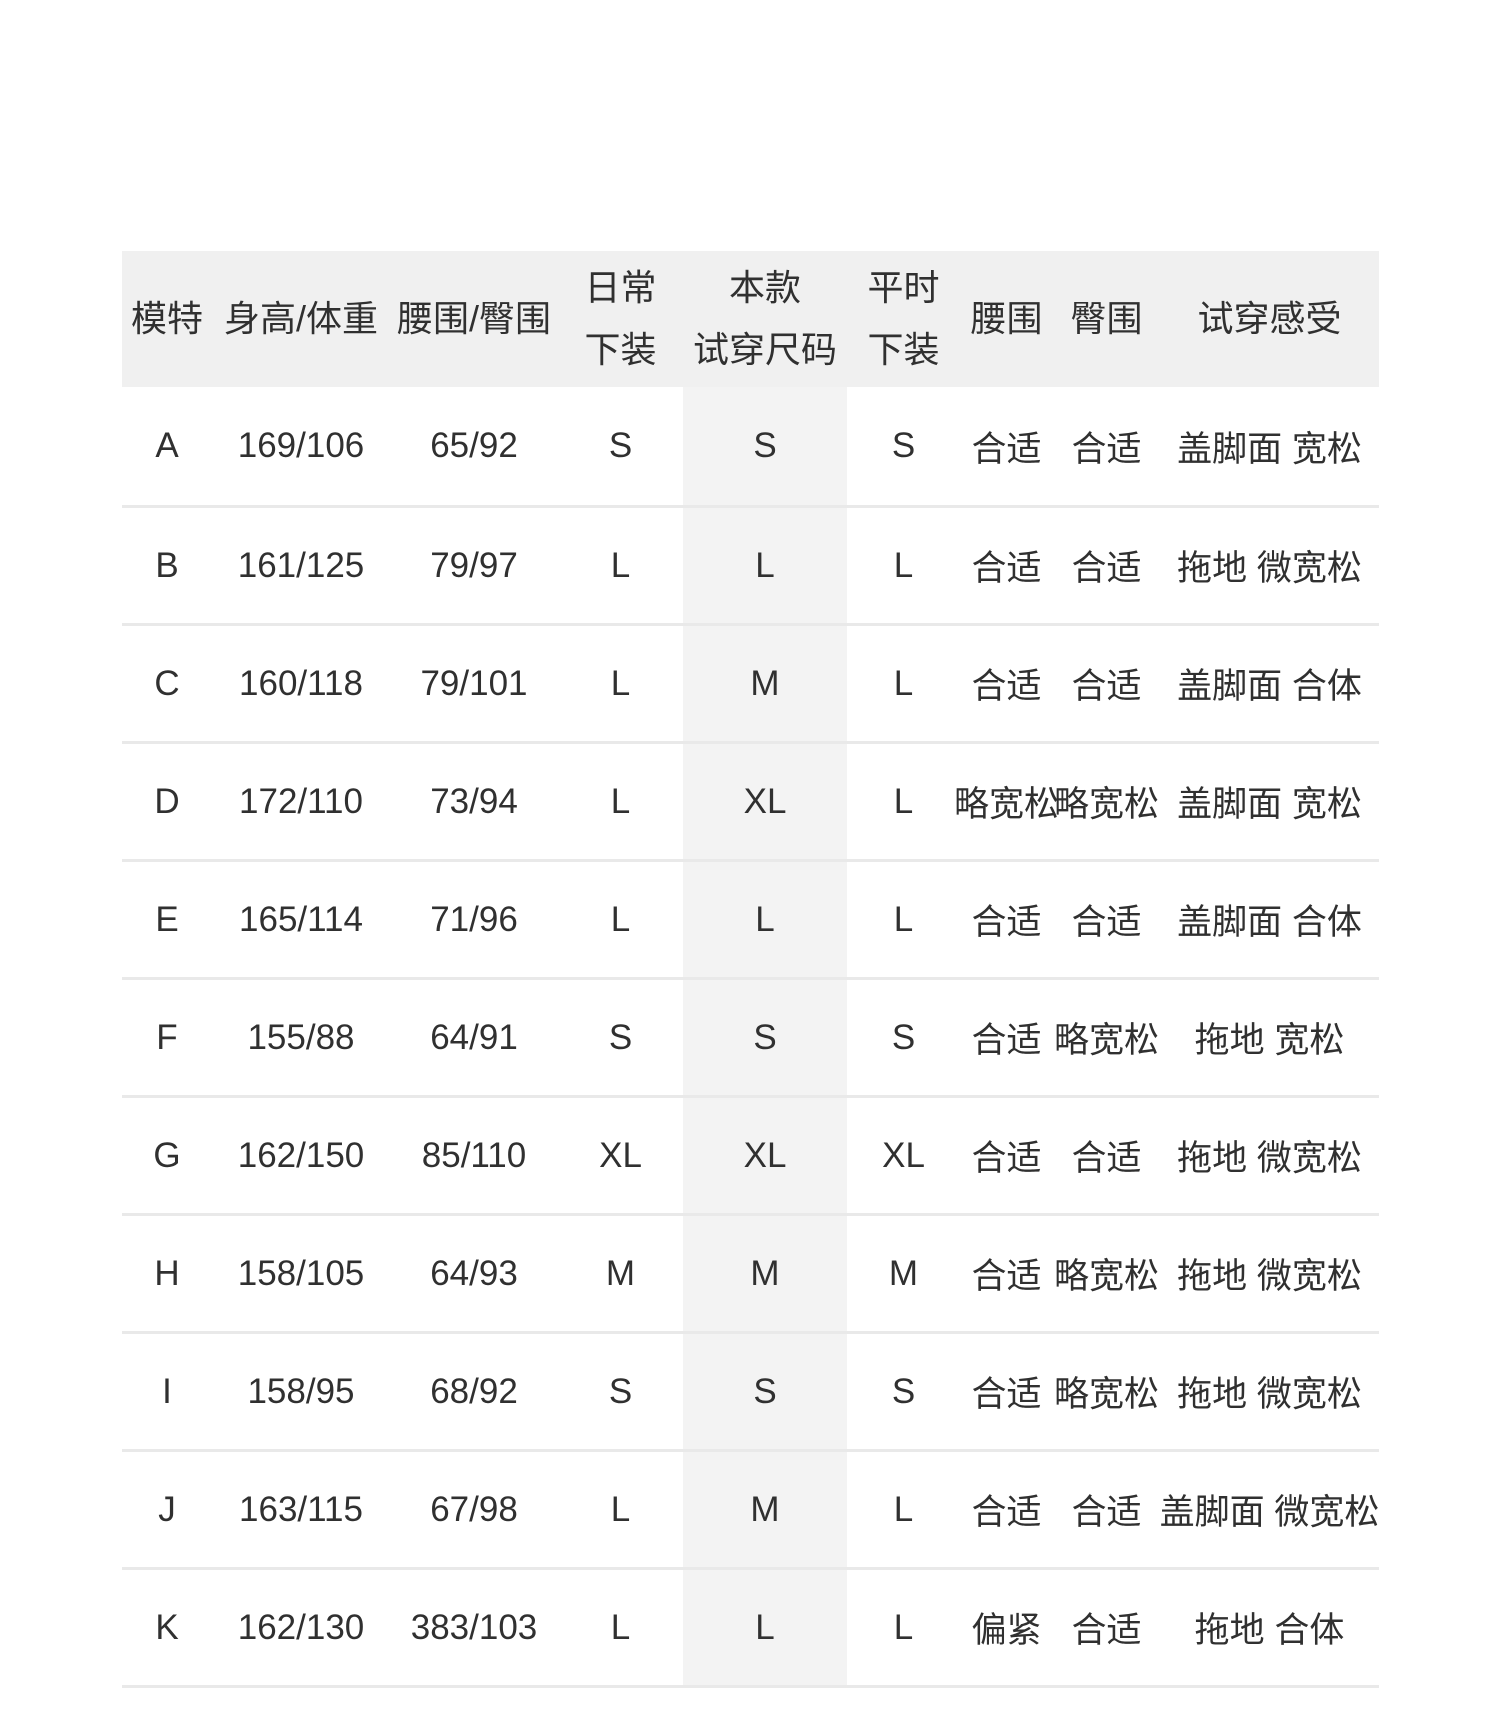  Describe the element at coordinates (750, 1390) in the screenshot. I see `table-row: I 158/95 68/92 S S S 合适 略宽松 拖地 微宽松` at that location.